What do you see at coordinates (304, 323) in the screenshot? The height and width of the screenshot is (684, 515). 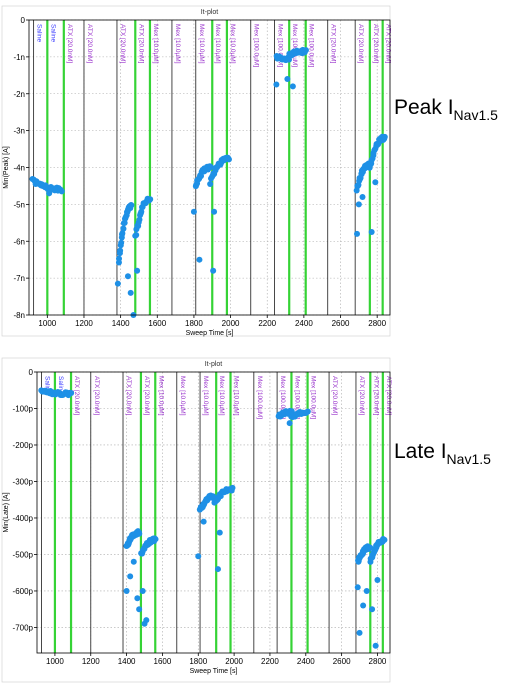 I see `x-tick-label-7: 2400` at bounding box center [304, 323].